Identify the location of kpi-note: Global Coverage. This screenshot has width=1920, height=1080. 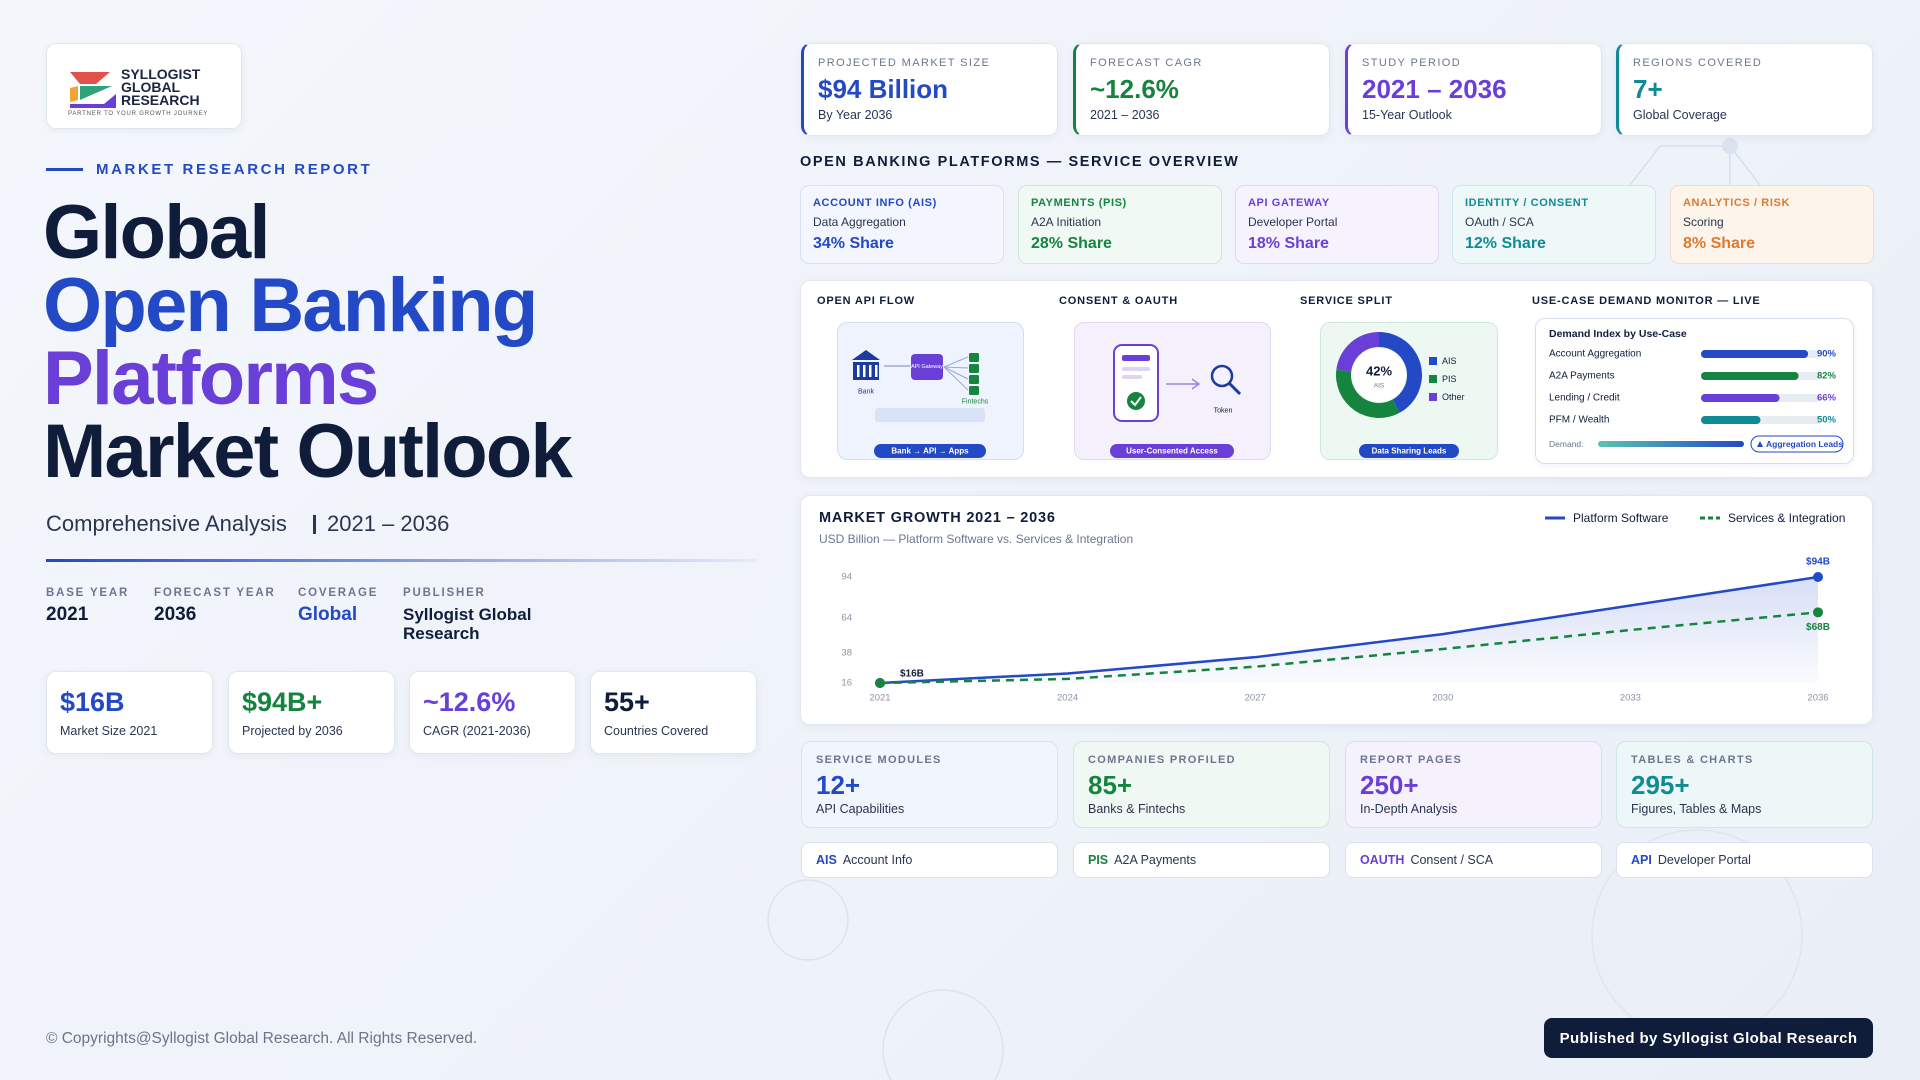
(1680, 115).